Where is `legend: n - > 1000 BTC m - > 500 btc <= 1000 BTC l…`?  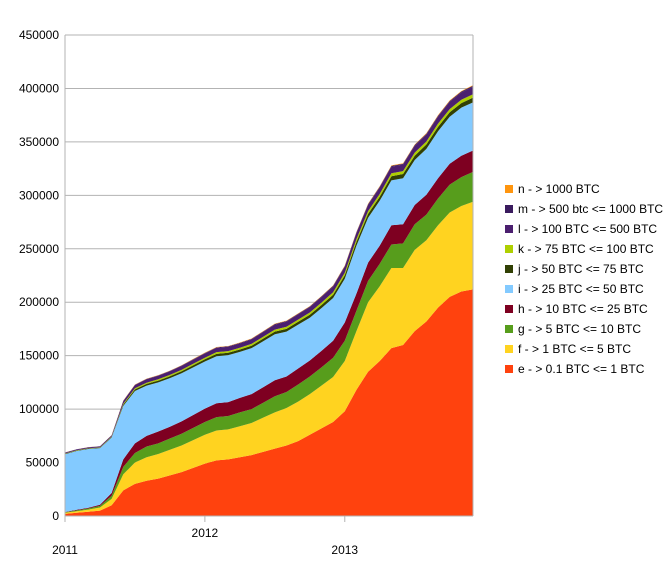
legend: n - > 1000 BTC m - > 500 btc <= 1000 BTC l… is located at coordinates (584, 279).